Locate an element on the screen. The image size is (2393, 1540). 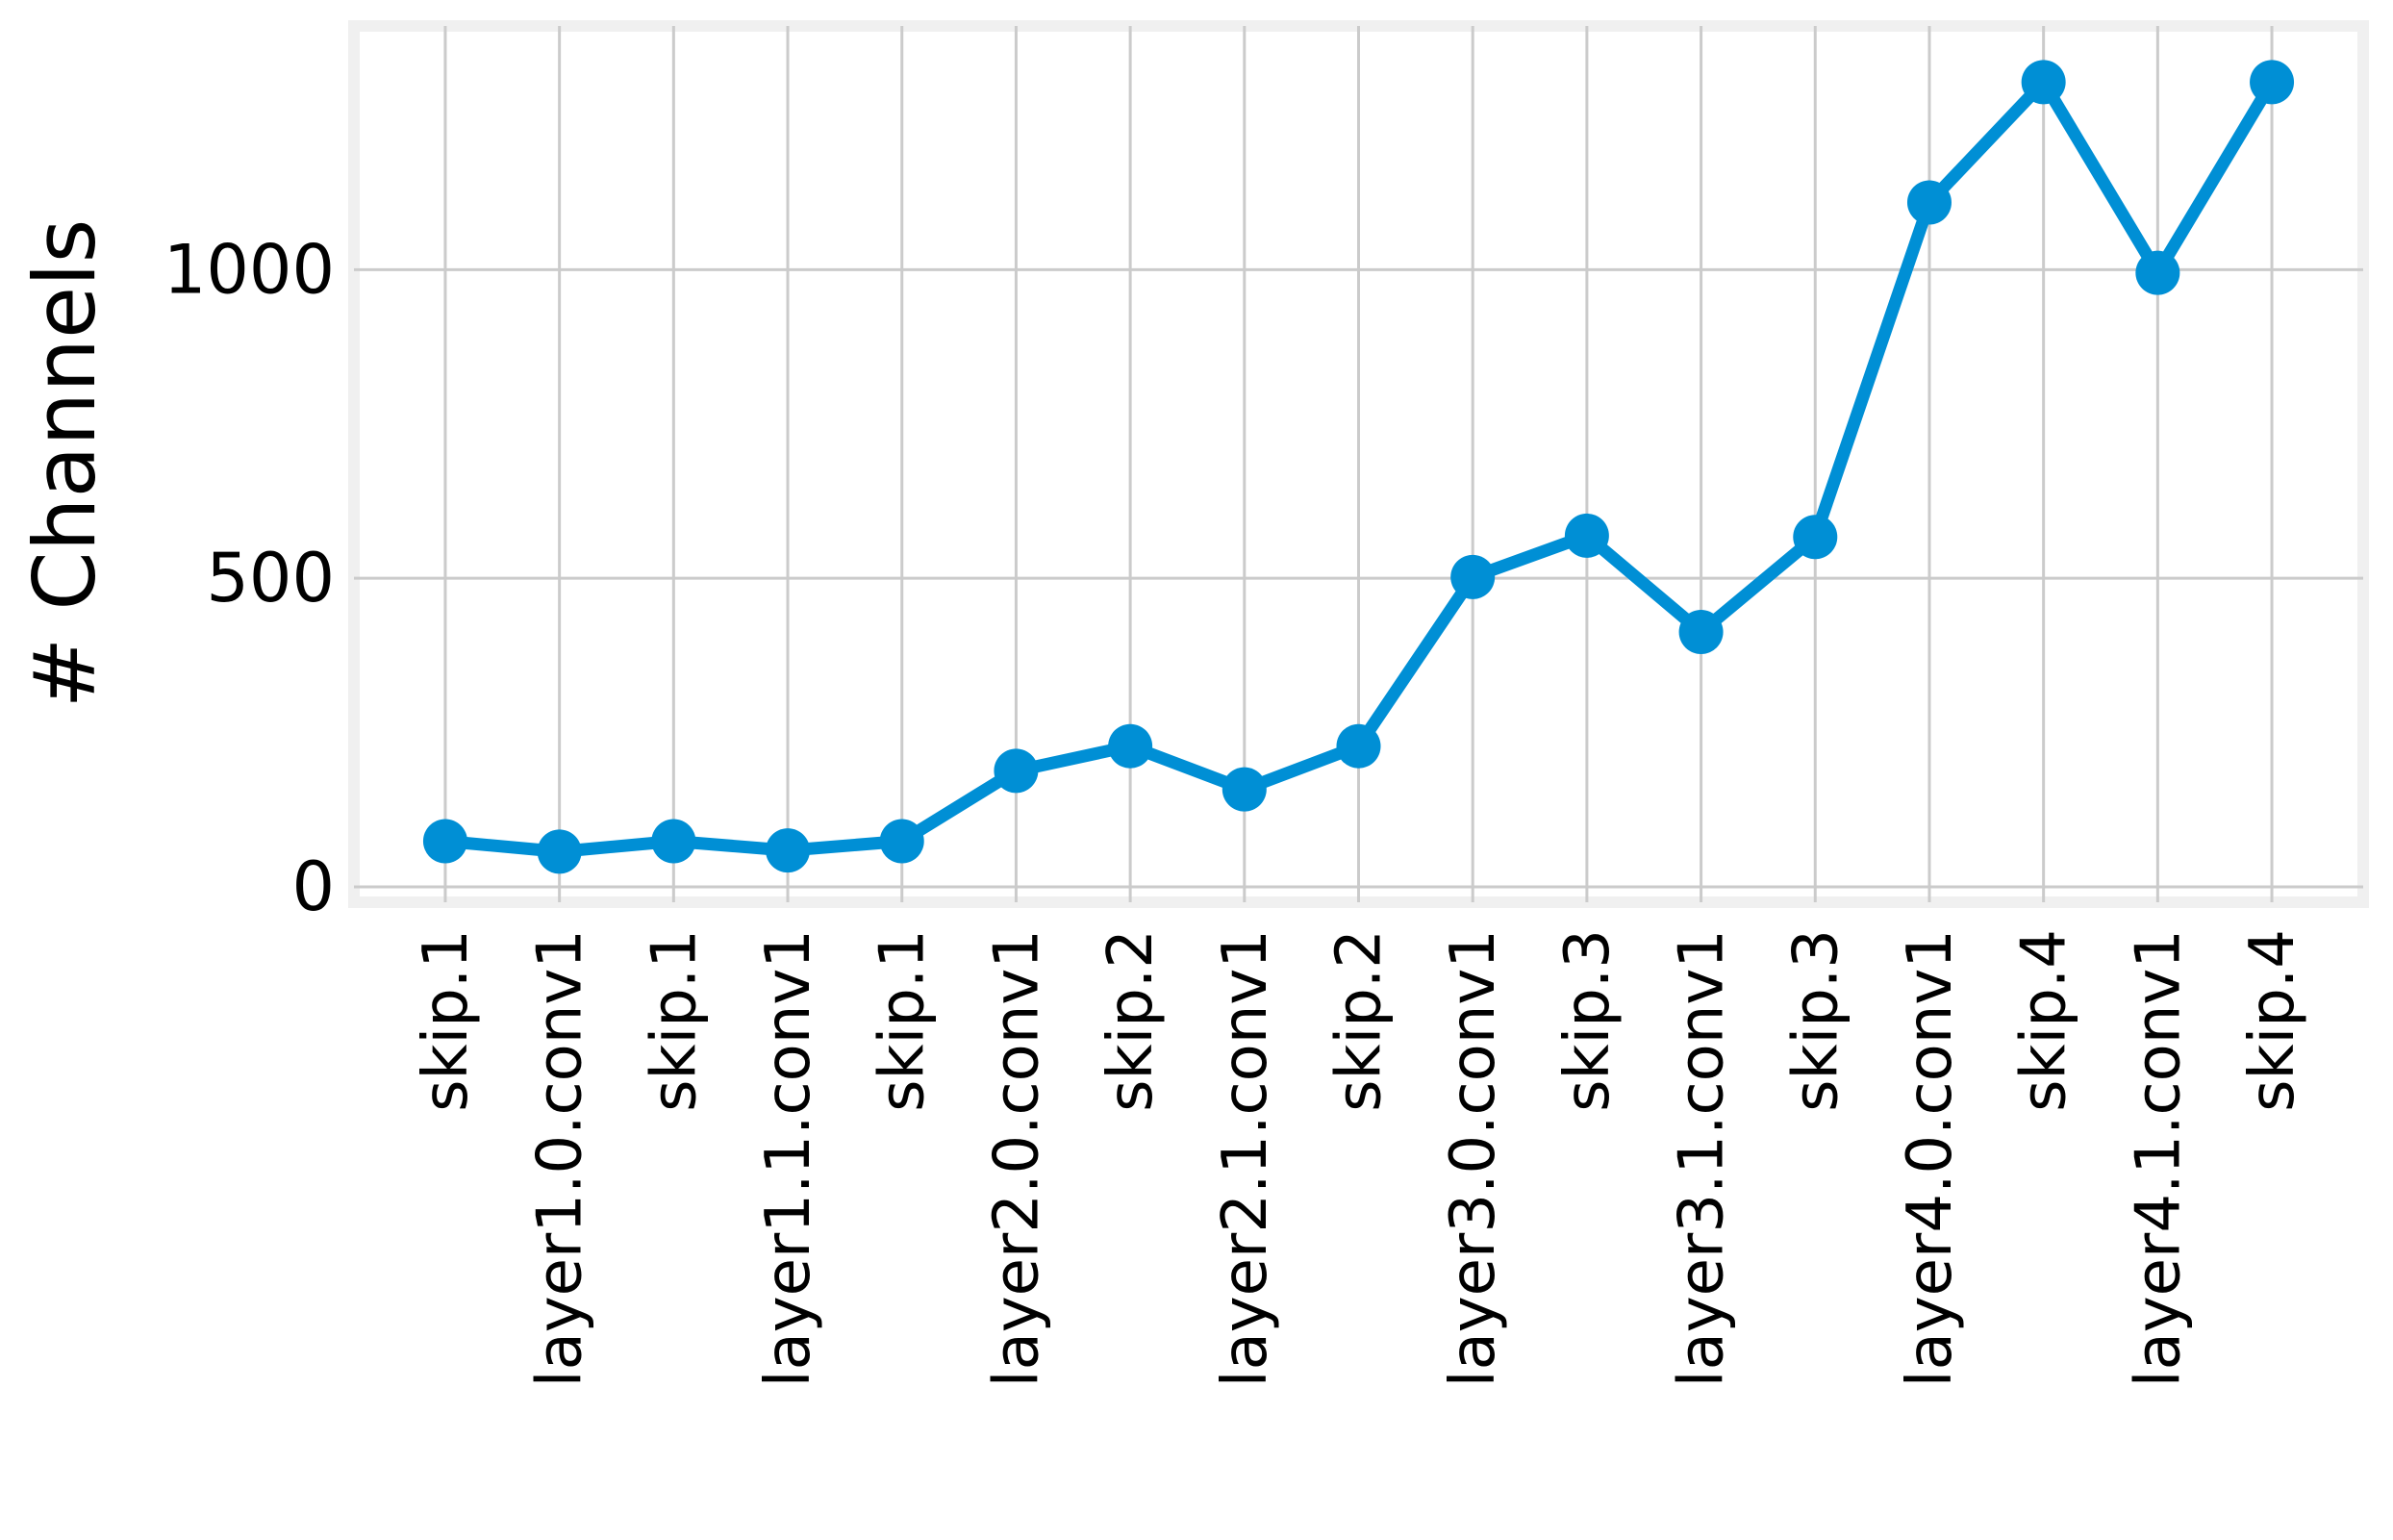
x-tick-label: layer2.1.conv1 is located at coordinates (1245, 1158).